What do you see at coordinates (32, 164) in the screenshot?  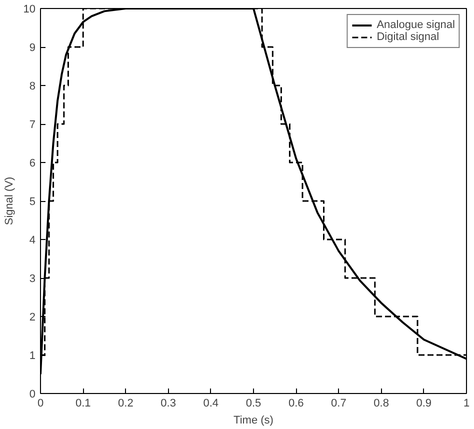 I see `y-tick-label: 6` at bounding box center [32, 164].